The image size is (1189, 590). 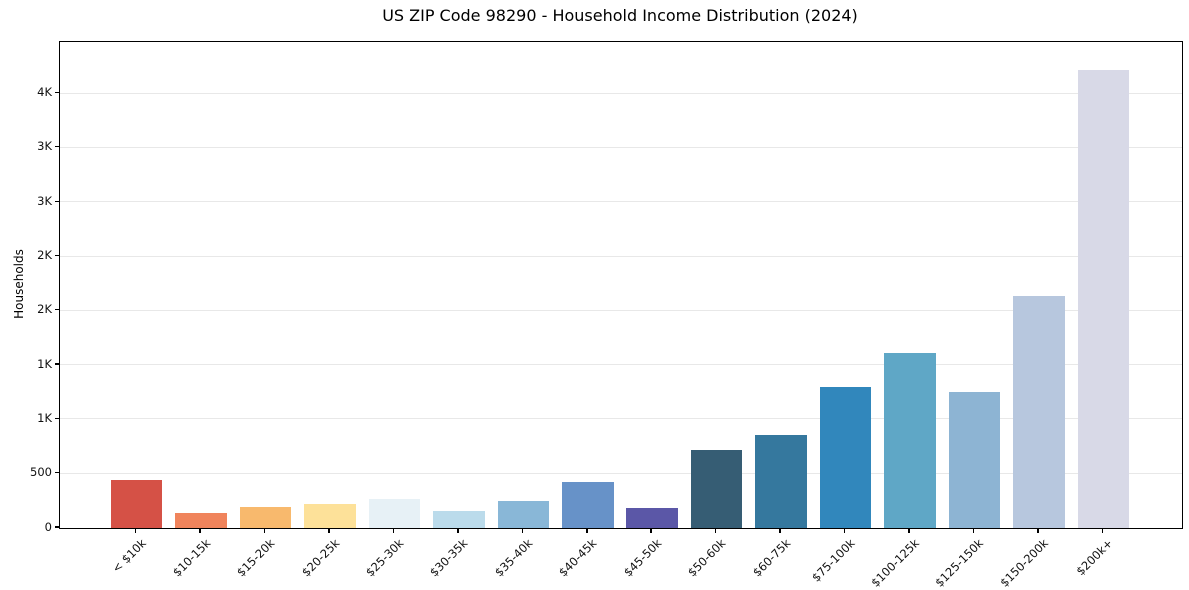 What do you see at coordinates (384, 558) in the screenshot?
I see `x-tick-label: $25-30k` at bounding box center [384, 558].